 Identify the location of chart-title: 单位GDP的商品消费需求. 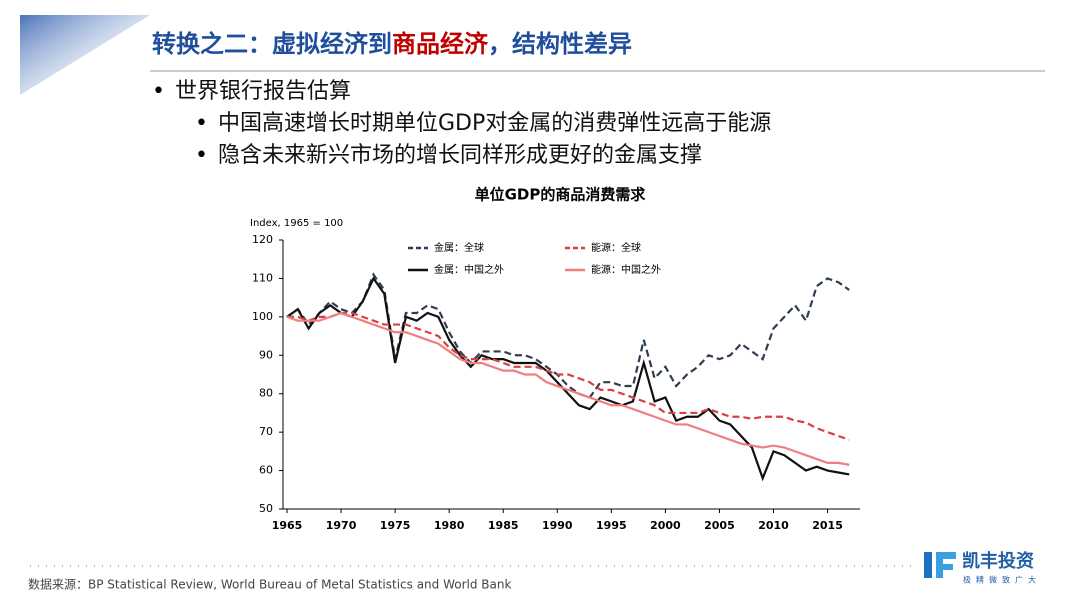
(561, 195).